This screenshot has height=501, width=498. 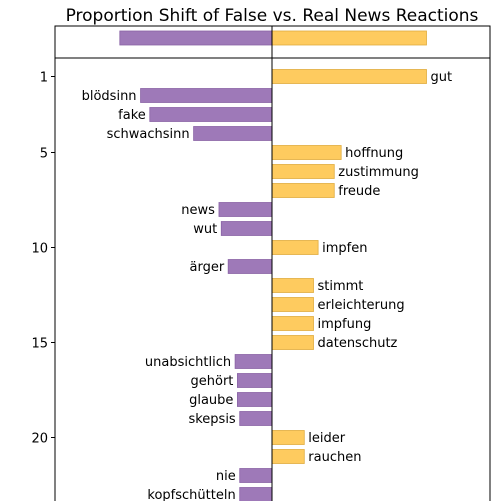 I want to click on summary-bar-real, so click(x=349, y=38).